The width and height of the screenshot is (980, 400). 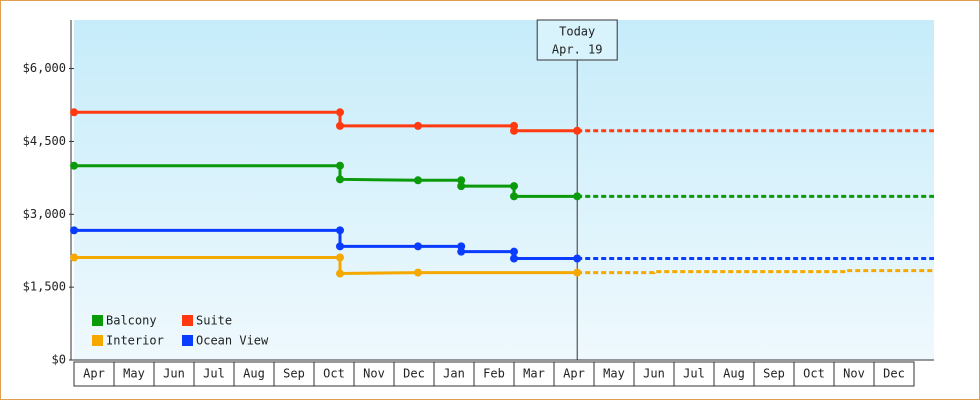 I want to click on y-tick-label: $3,000, so click(x=44, y=214).